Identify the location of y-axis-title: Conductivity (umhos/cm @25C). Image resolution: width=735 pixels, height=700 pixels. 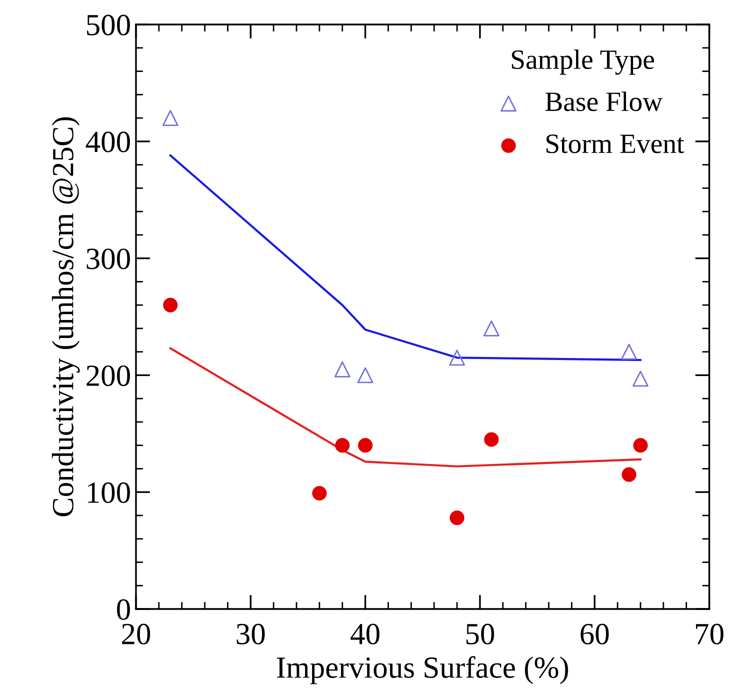
(66, 316).